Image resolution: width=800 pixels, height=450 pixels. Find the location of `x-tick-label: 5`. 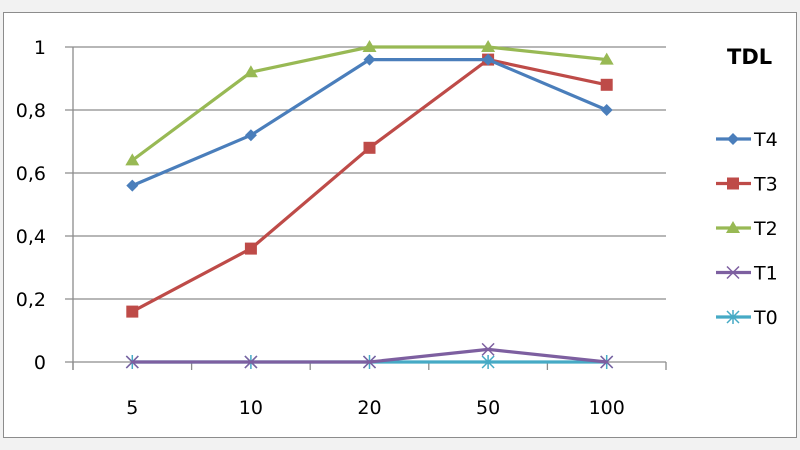

x-tick-label: 5 is located at coordinates (132, 408).